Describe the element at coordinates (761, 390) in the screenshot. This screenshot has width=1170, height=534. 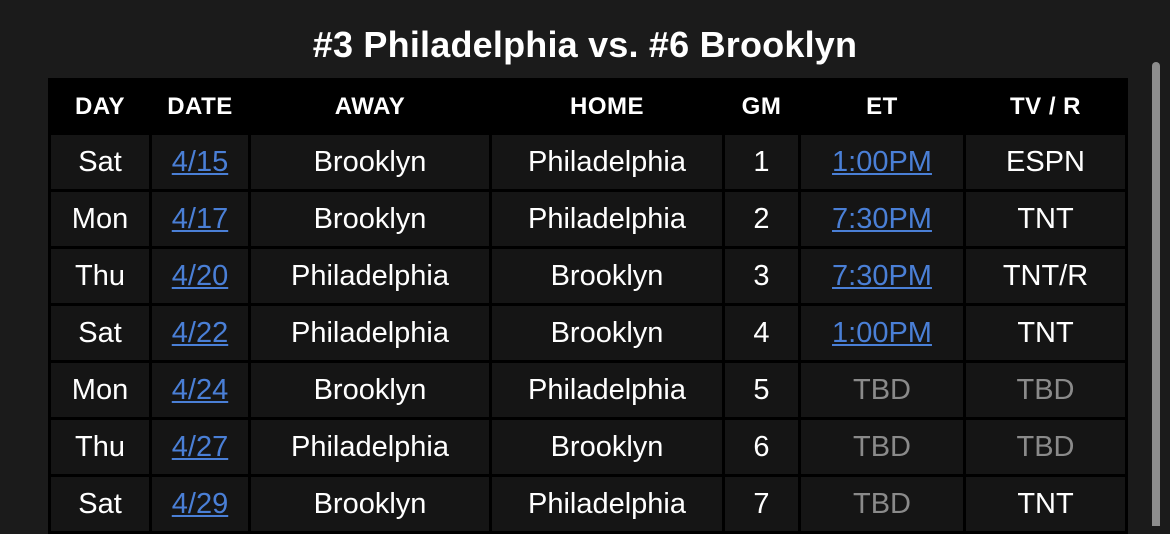
I see `gm-cell: 5` at that location.